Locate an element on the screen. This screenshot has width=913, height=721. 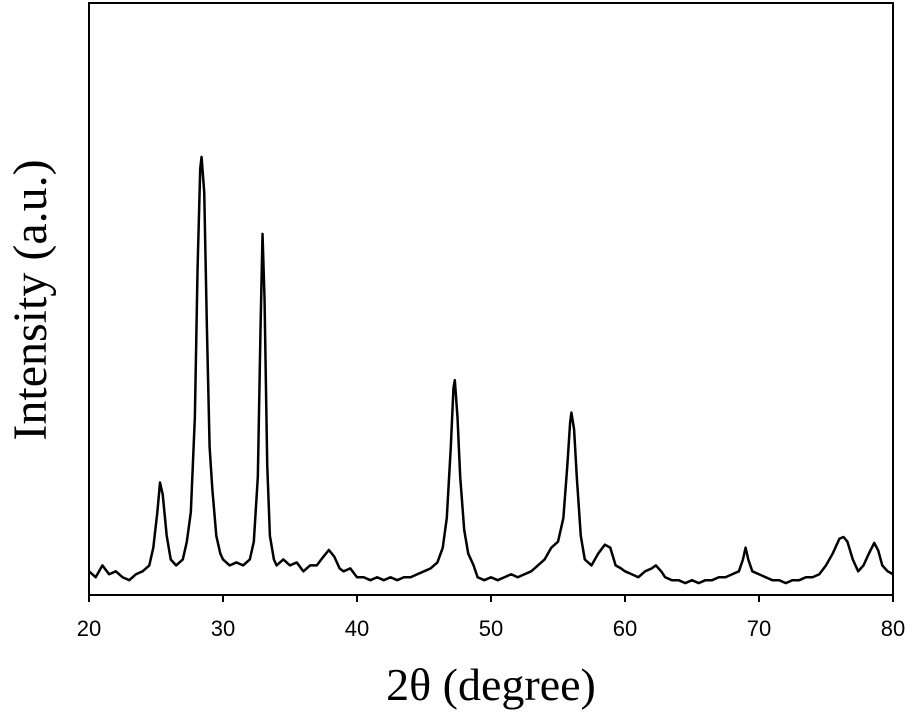
x-tick-label: 70 is located at coordinates (759, 628).